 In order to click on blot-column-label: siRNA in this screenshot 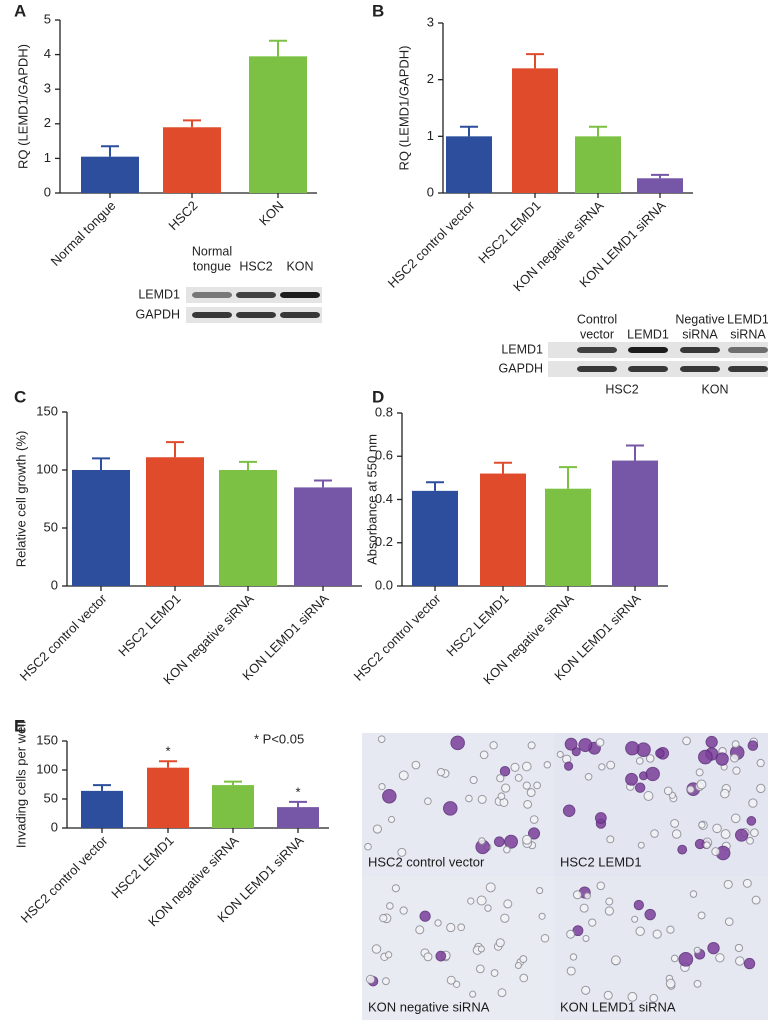, I will do `click(700, 334)`.